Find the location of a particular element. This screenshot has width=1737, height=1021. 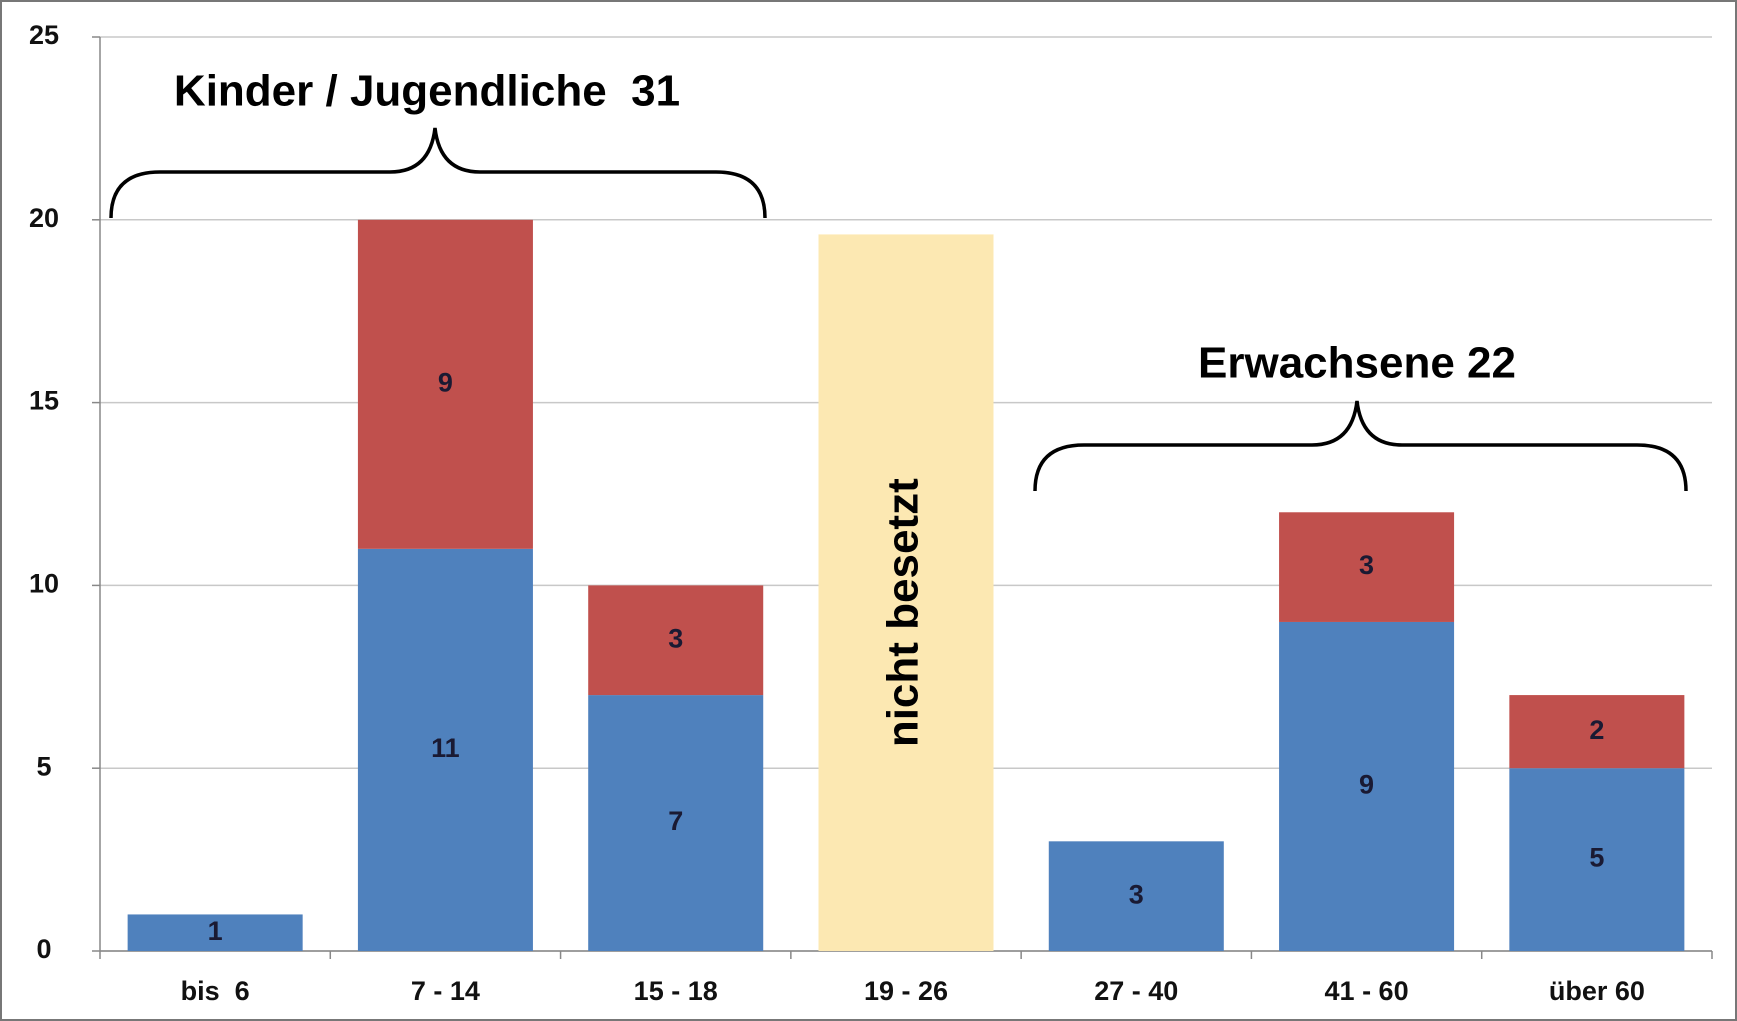

y-tick-label: 5 is located at coordinates (43, 766).